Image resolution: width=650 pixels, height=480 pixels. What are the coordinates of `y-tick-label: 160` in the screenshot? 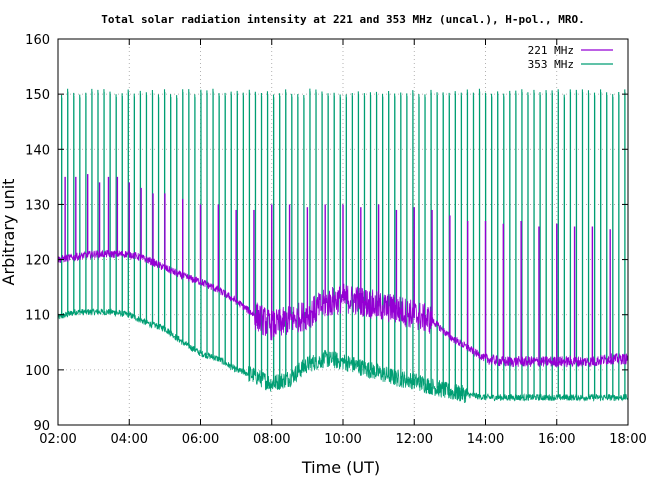 It's located at (37, 40).